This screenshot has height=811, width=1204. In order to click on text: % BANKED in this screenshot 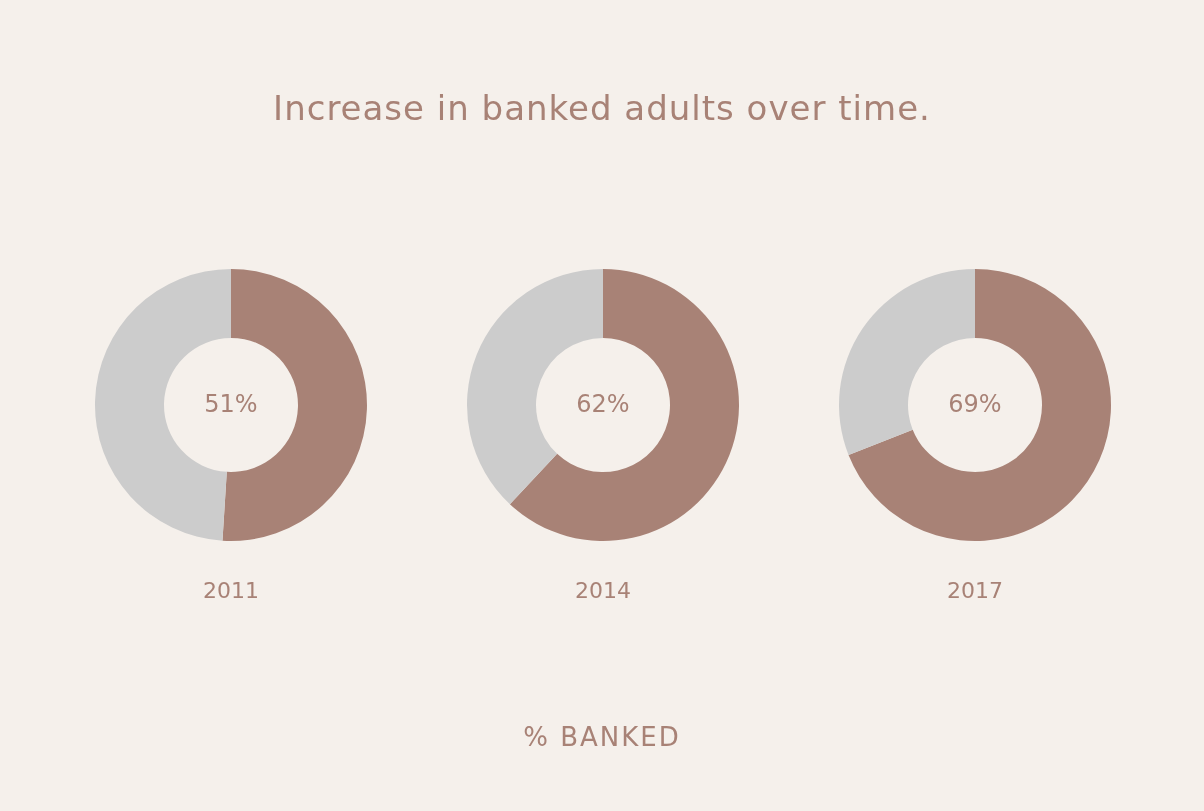, I will do `click(602, 737)`.